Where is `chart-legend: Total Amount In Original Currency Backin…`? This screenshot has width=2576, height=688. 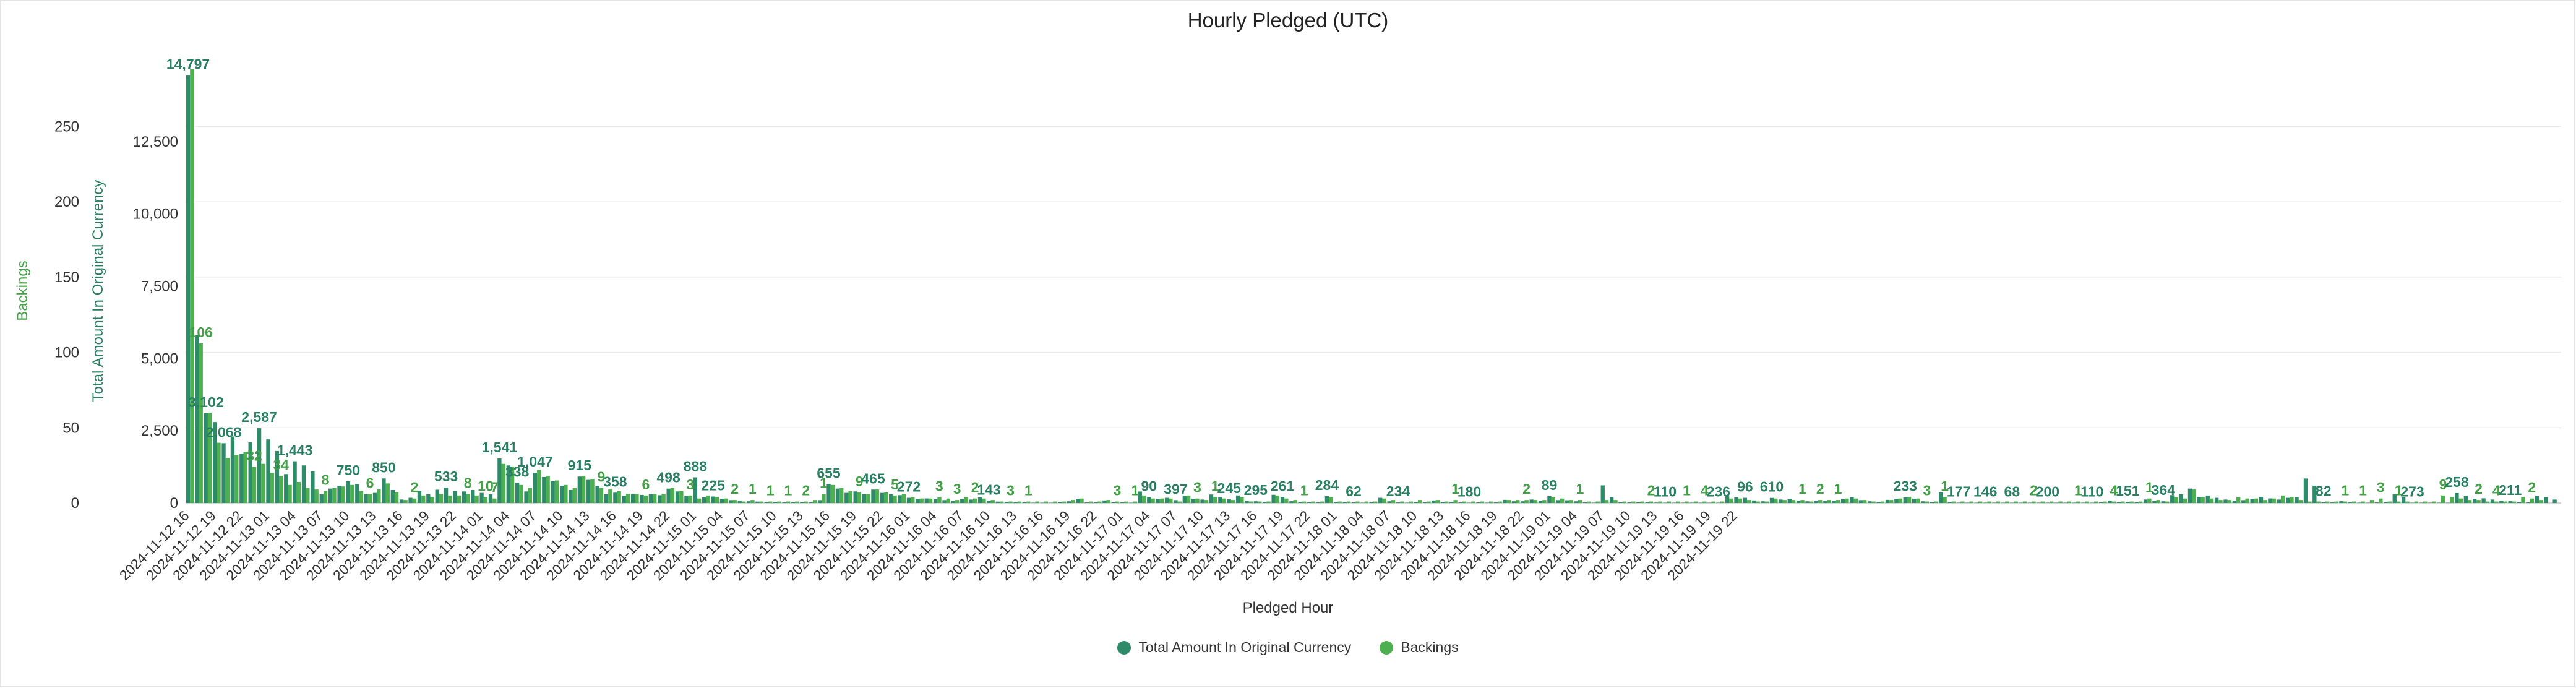
chart-legend: Total Amount In Original Currency Backin… is located at coordinates (1288, 648).